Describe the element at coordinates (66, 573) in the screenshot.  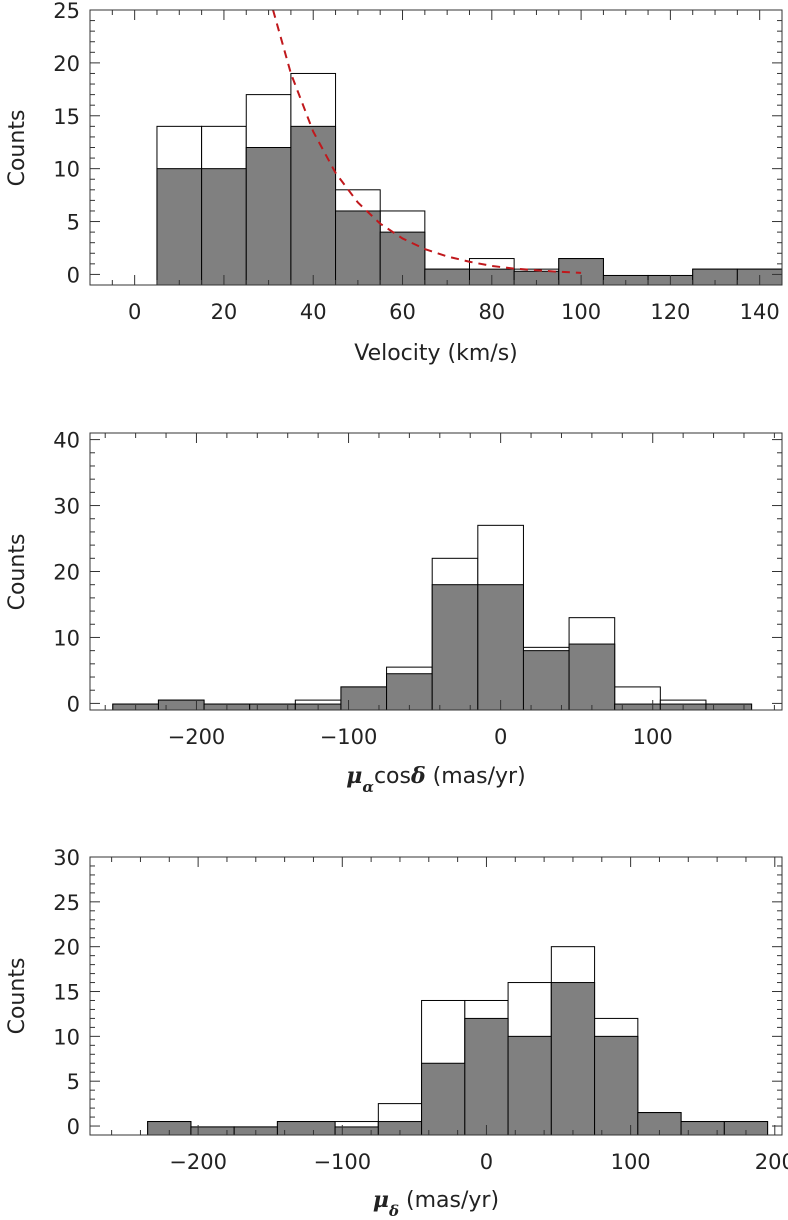
I see `y-tick-label-2: 20` at that location.